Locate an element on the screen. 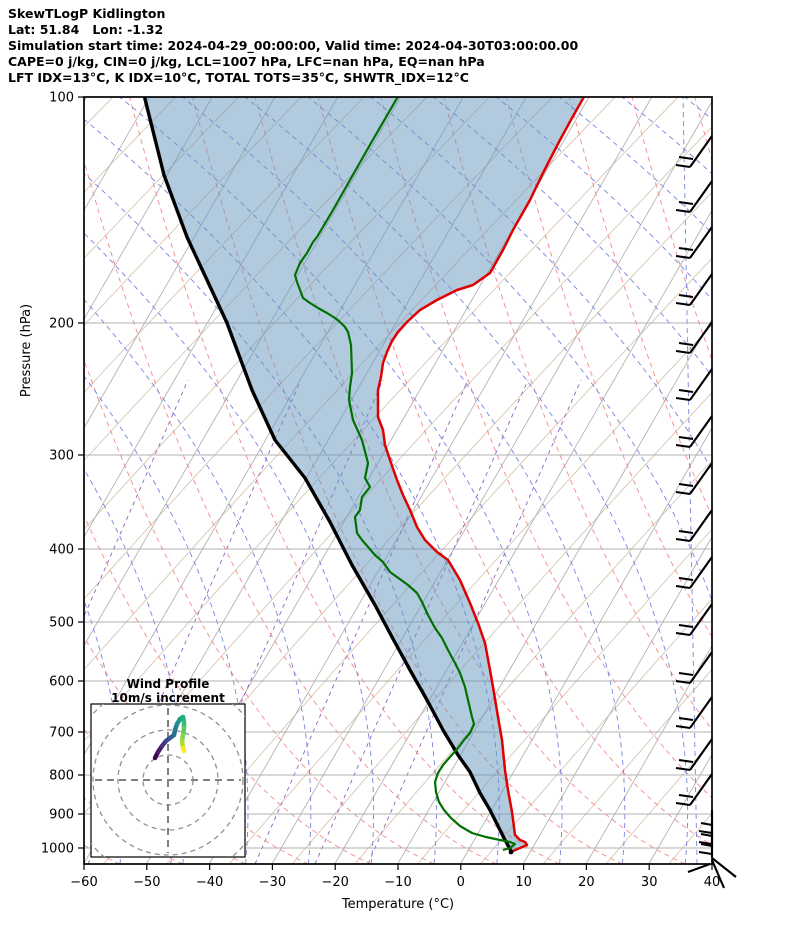 The width and height of the screenshot is (794, 937). mixing-ratio-line is located at coordinates (136, 498).